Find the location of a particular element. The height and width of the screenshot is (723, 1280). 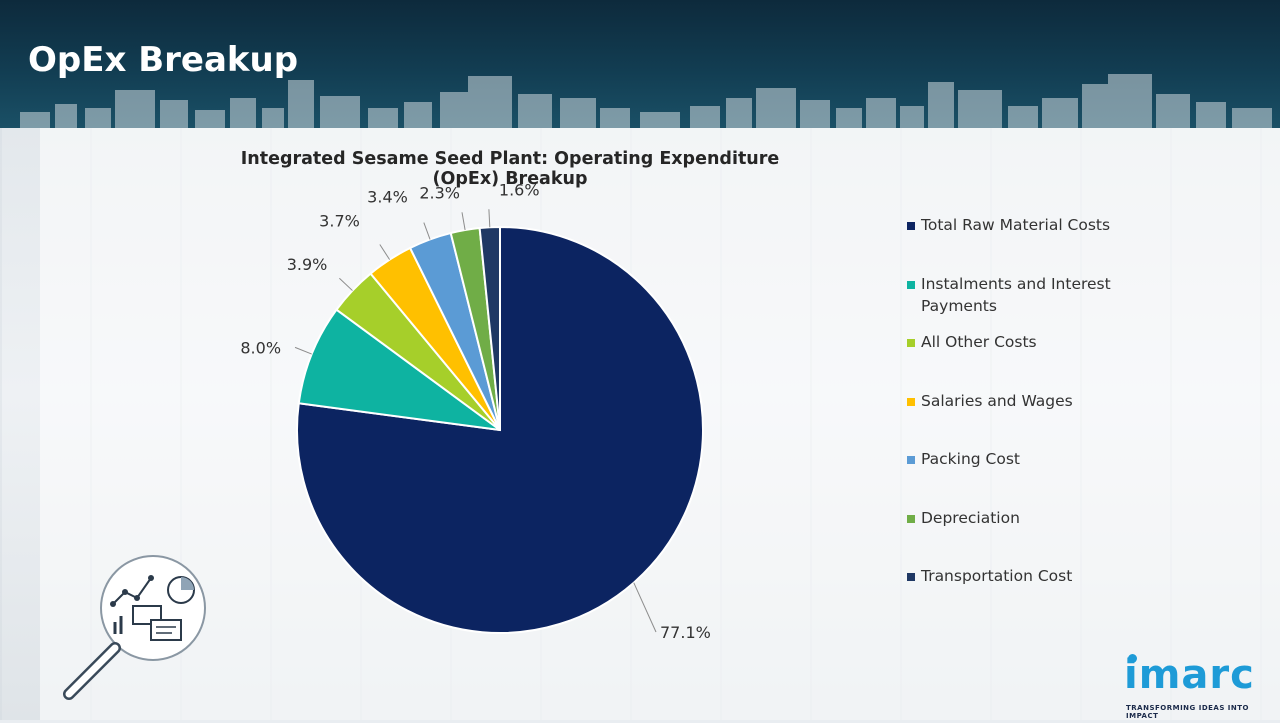

data-label-all-other-costs: 3.9% is located at coordinates (307, 264).